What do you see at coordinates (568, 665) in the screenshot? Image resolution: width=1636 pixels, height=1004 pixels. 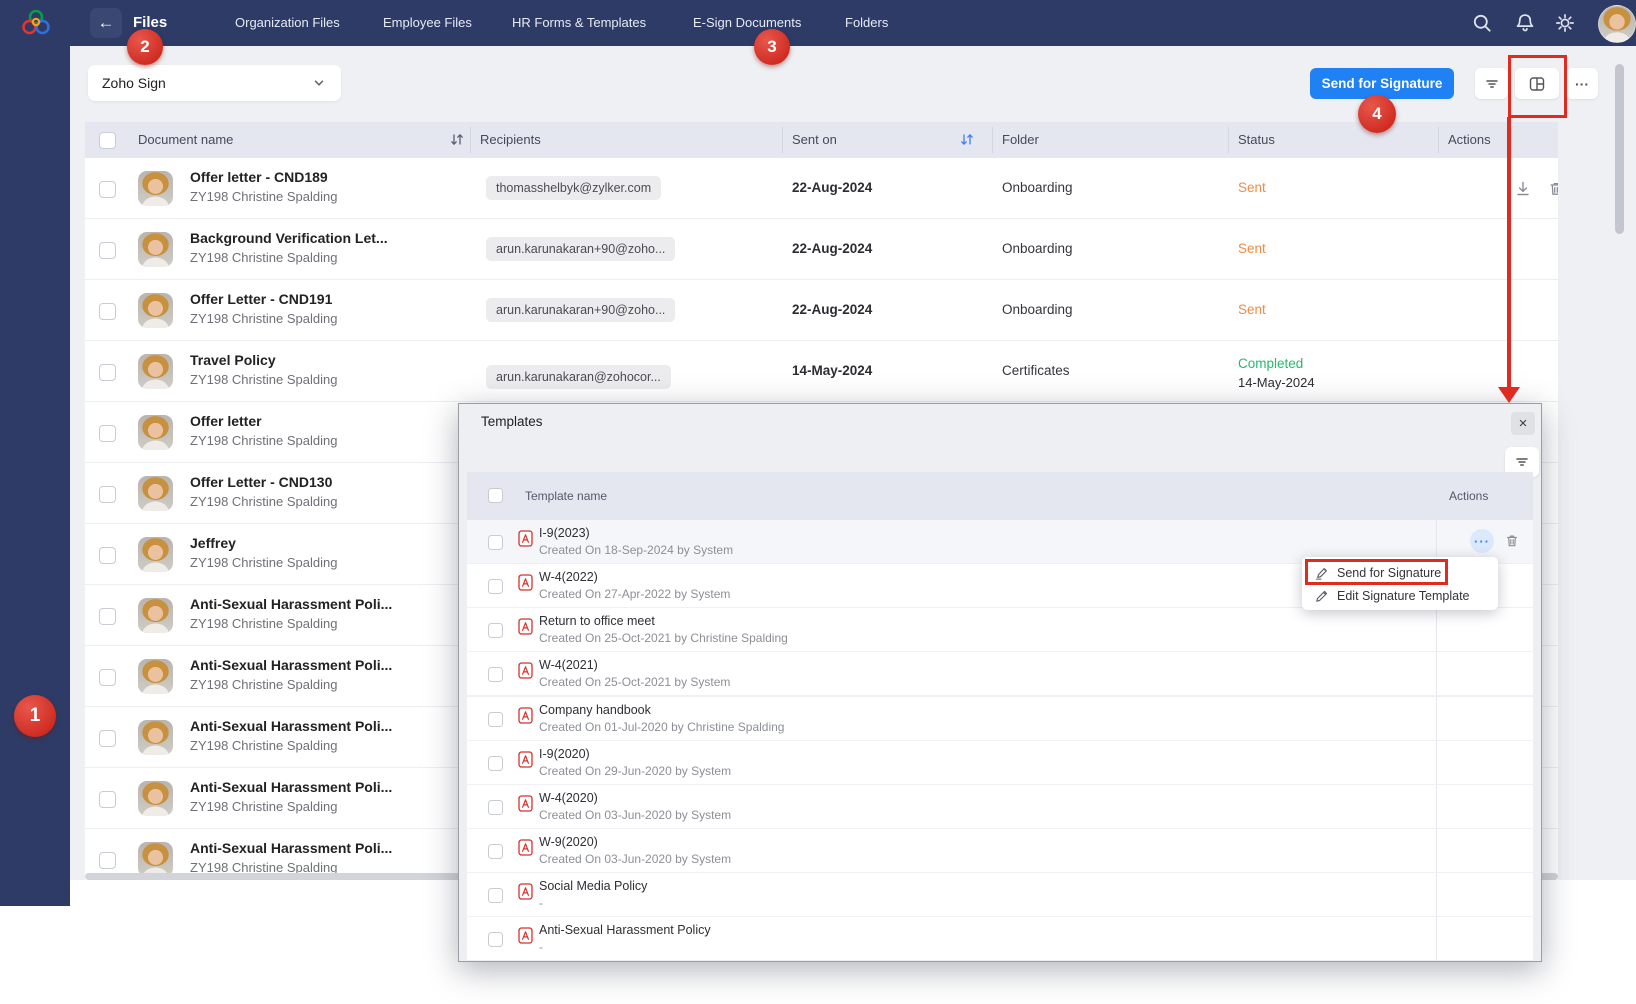 I see `template-name: W-4(2021)` at bounding box center [568, 665].